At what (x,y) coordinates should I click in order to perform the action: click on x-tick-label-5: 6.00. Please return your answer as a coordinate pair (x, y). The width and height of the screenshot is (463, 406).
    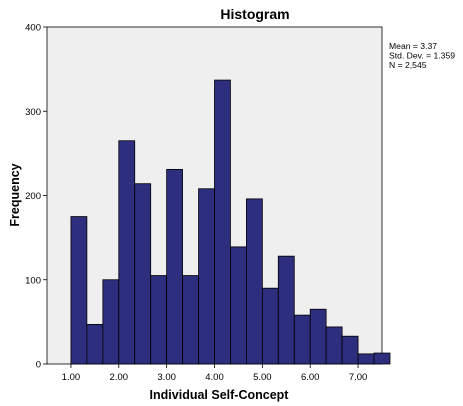
    Looking at the image, I should click on (310, 377).